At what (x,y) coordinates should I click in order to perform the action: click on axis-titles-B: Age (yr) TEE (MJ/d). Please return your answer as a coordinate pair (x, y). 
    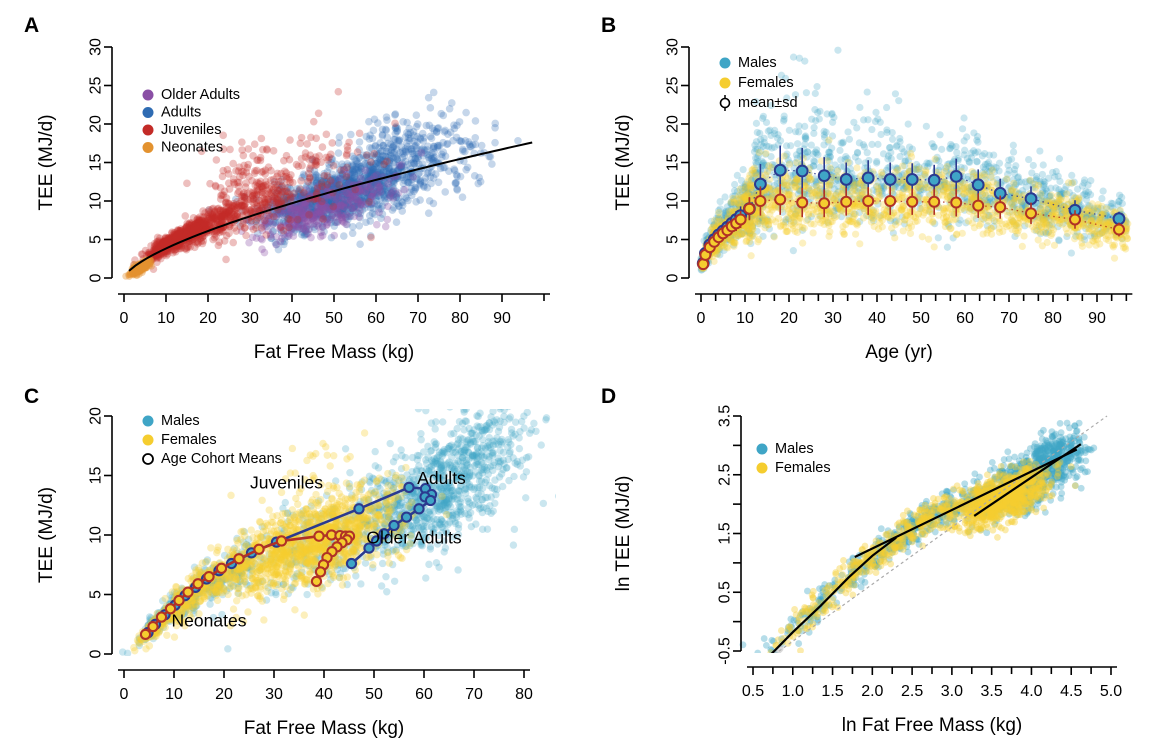
    Looking at the image, I should click on (773, 238).